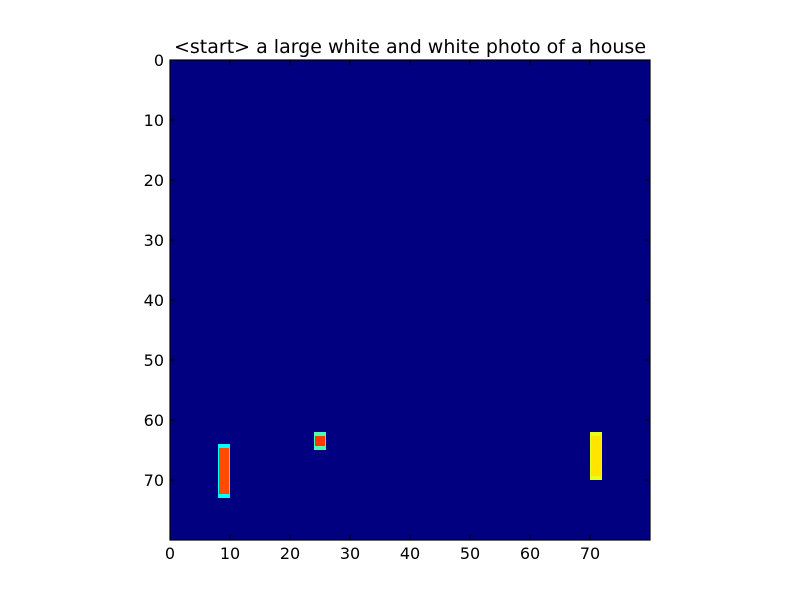 This screenshot has height=600, width=800. Describe the element at coordinates (470, 553) in the screenshot. I see `x-tick-label: 50` at that location.